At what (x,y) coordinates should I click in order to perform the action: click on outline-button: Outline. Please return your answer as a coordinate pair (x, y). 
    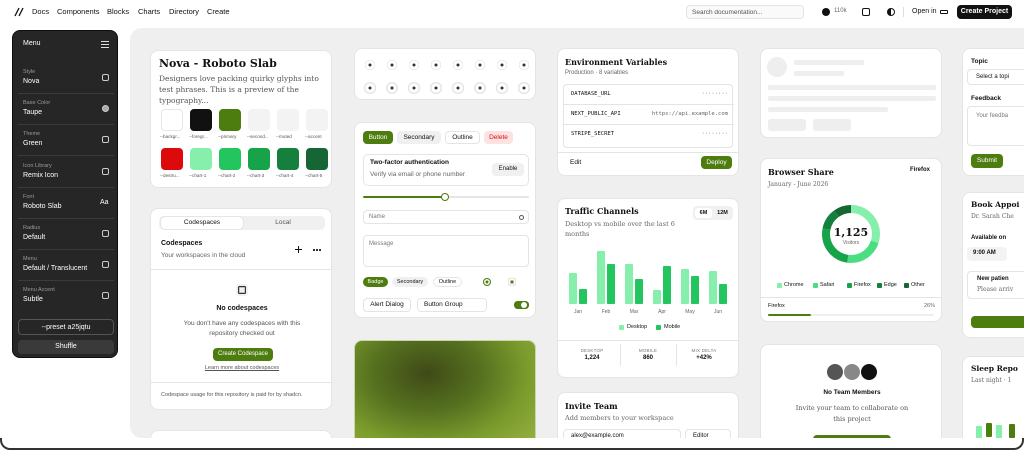
    Looking at the image, I should click on (462, 137).